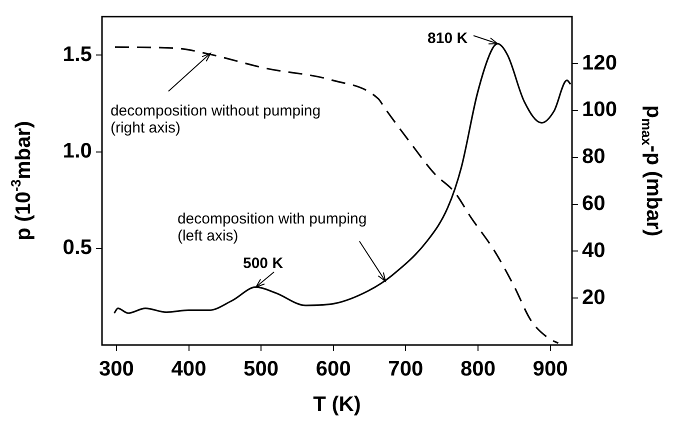 The width and height of the screenshot is (677, 428). I want to click on annotation: 500 K, so click(263, 263).